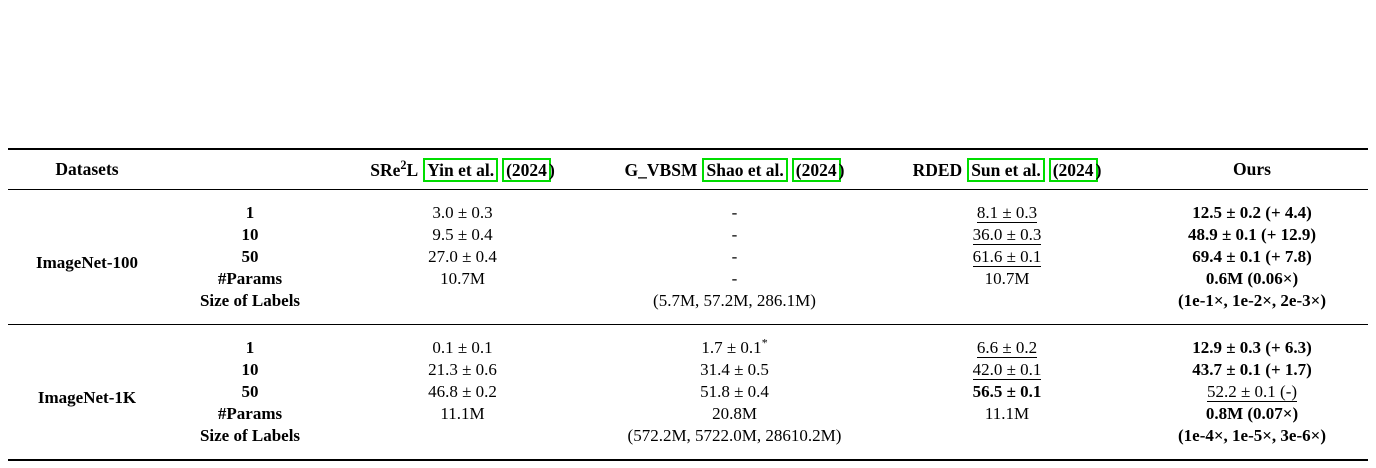 This screenshot has height=468, width=1376. I want to click on cell-value: 12.5 ± 0.2 (+ 4.4), so click(1252, 212).